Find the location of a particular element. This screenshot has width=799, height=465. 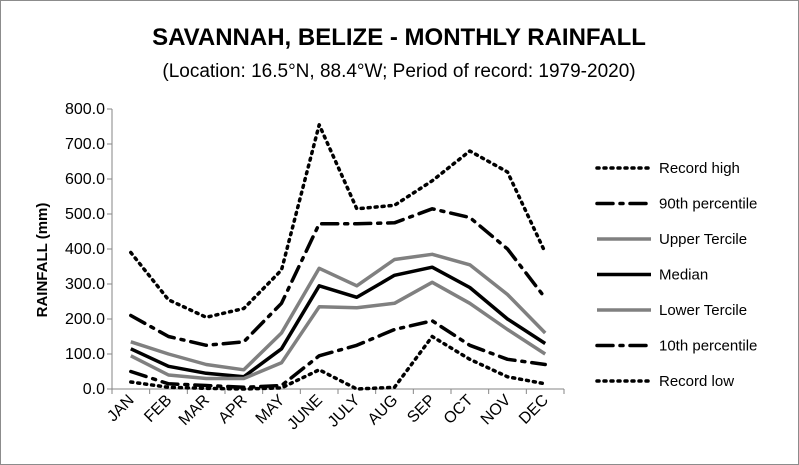

chart-title: SAVANNAH, BELIZE - MONTHLY RAINFALL is located at coordinates (399, 37).